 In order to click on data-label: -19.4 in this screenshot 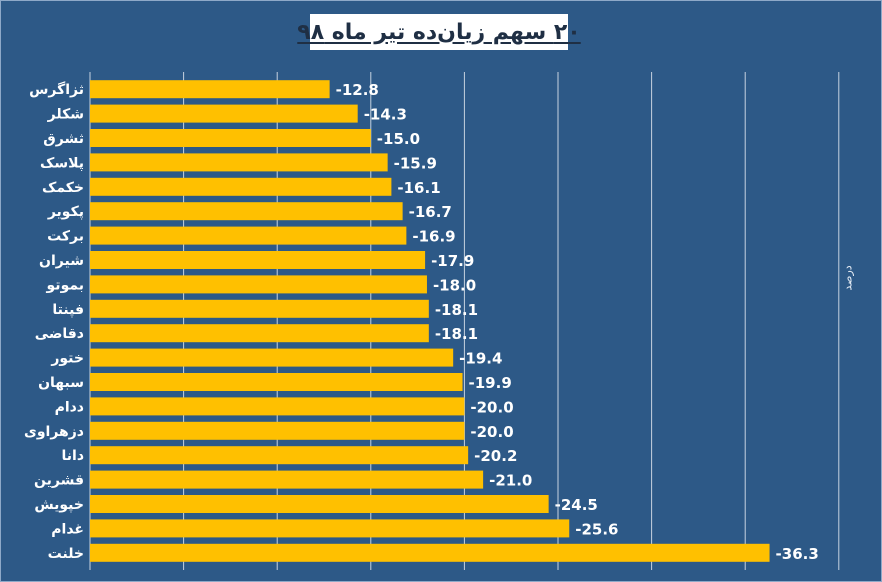, I will do `click(480, 359)`.